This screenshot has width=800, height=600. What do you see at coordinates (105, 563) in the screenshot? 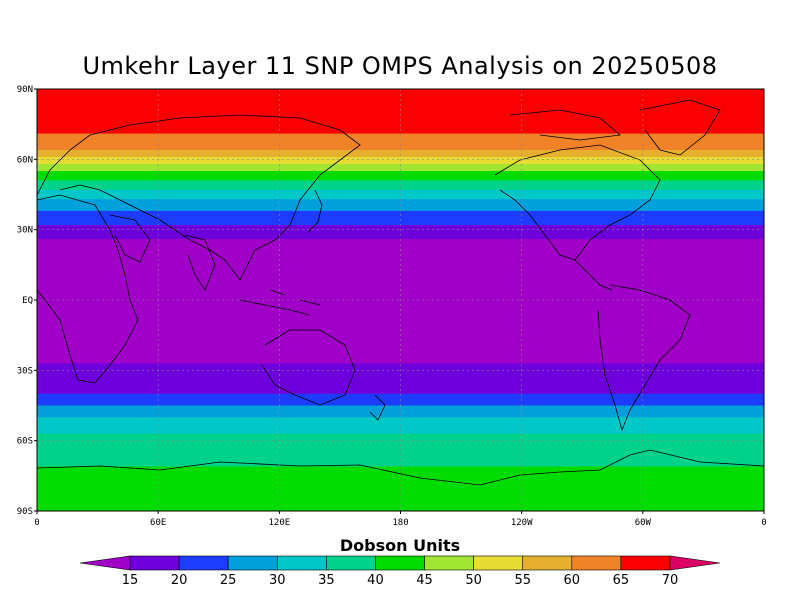
I see `colorbar-min-arrow` at bounding box center [105, 563].